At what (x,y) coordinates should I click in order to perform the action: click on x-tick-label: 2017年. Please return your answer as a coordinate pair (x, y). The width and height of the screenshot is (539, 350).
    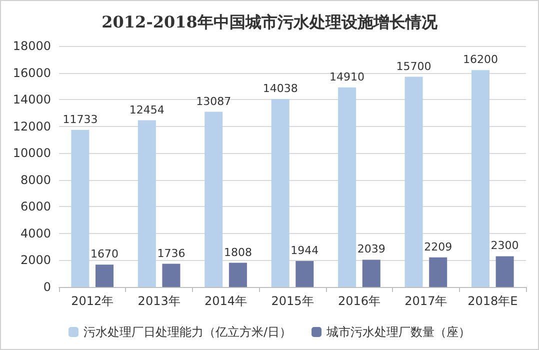
    Looking at the image, I should click on (426, 301).